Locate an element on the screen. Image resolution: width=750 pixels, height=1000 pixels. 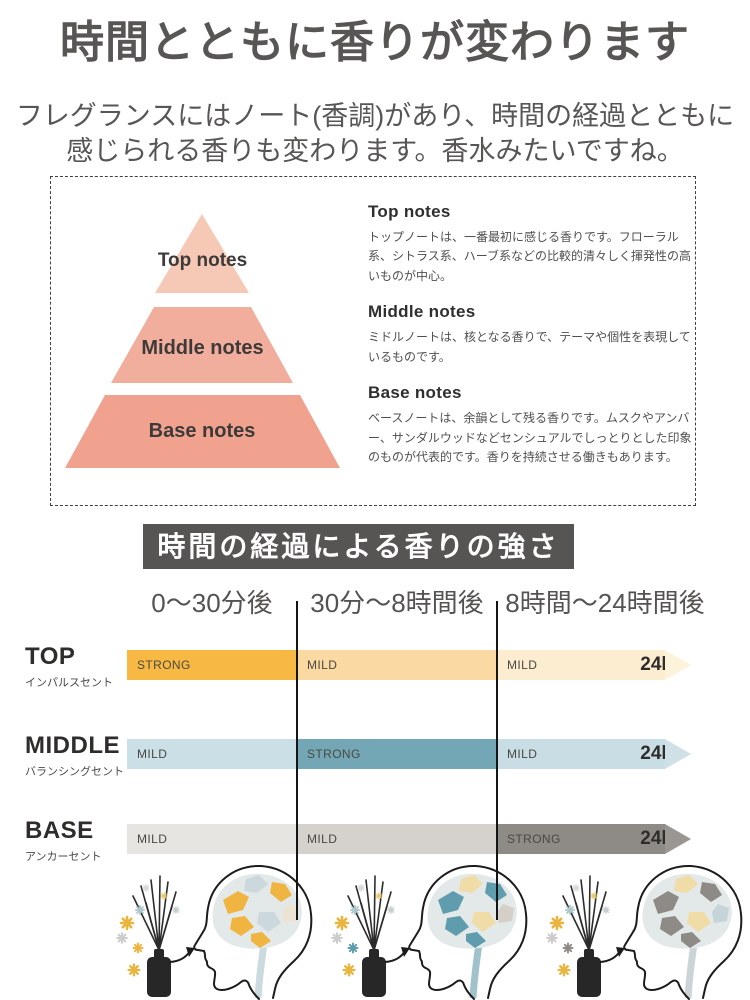
row-name-top: TOP is located at coordinates (50, 656).